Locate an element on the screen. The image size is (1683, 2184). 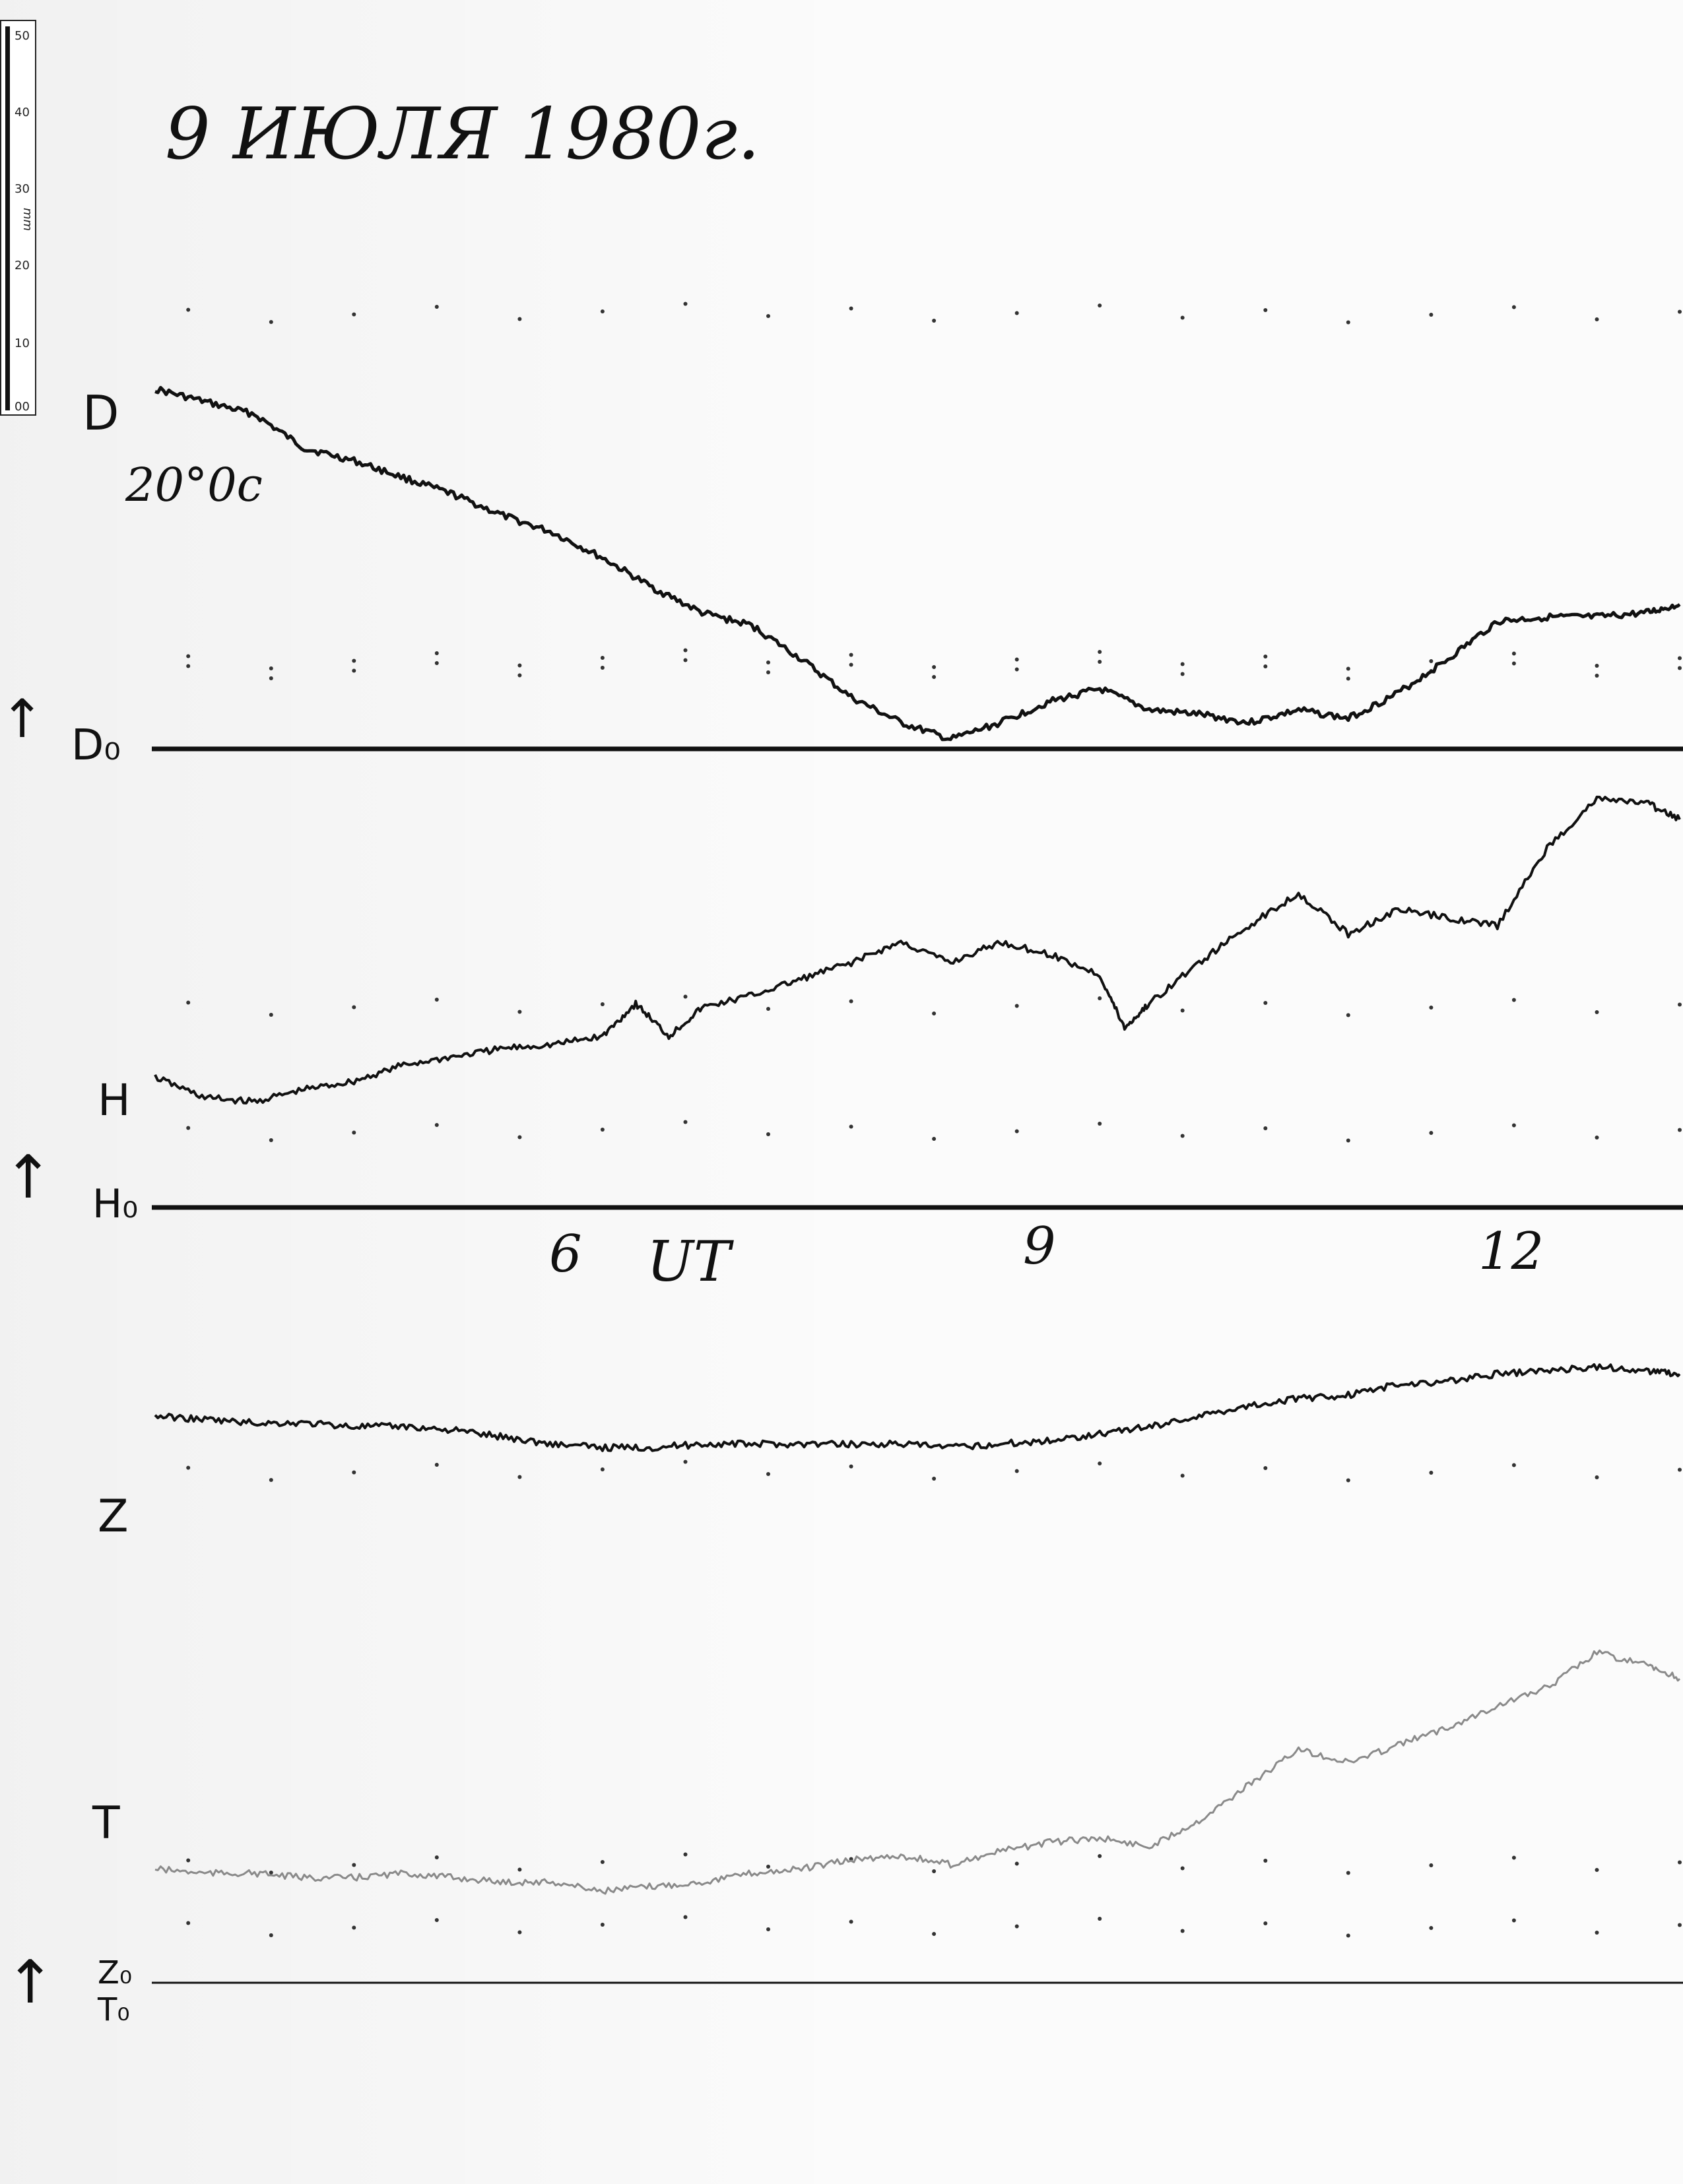
x-tick-12: 12 is located at coordinates (1511, 1251).